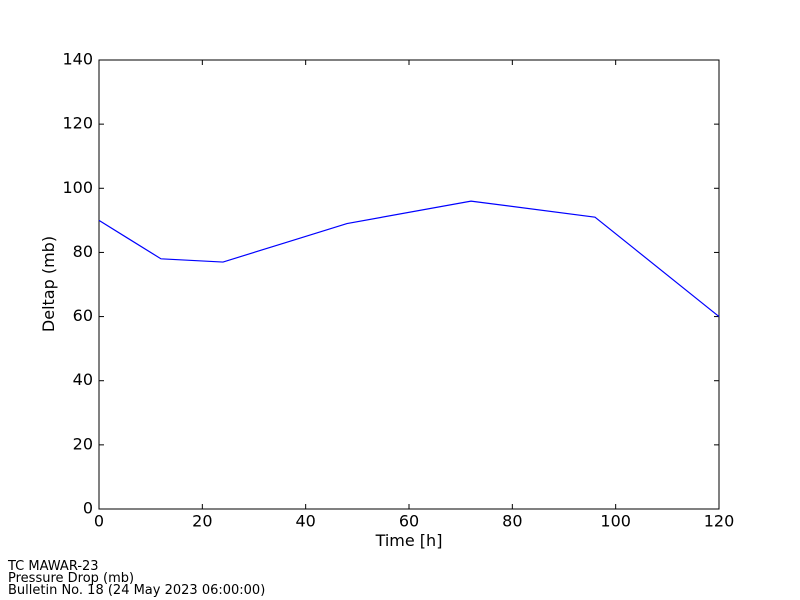 The height and width of the screenshot is (600, 800). Describe the element at coordinates (409, 540) in the screenshot. I see `x-axis-label: Time [h]` at that location.